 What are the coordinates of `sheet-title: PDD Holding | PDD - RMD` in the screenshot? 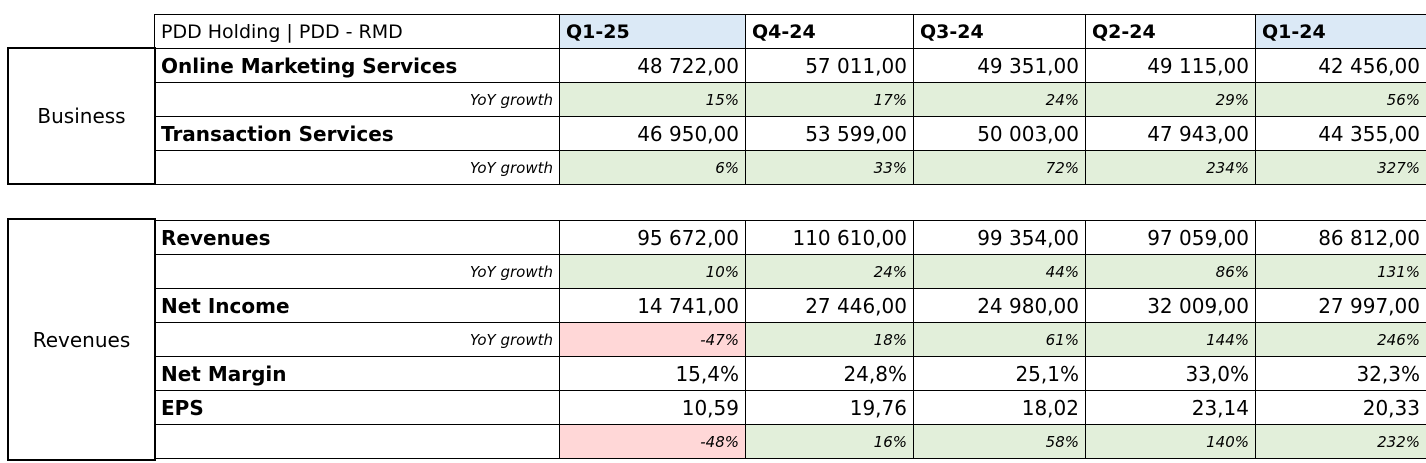 It's located at (357, 31).